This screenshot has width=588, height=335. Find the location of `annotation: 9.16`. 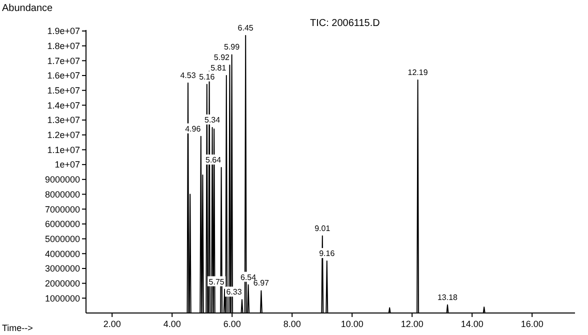

annotation: 9.16 is located at coordinates (327, 253).